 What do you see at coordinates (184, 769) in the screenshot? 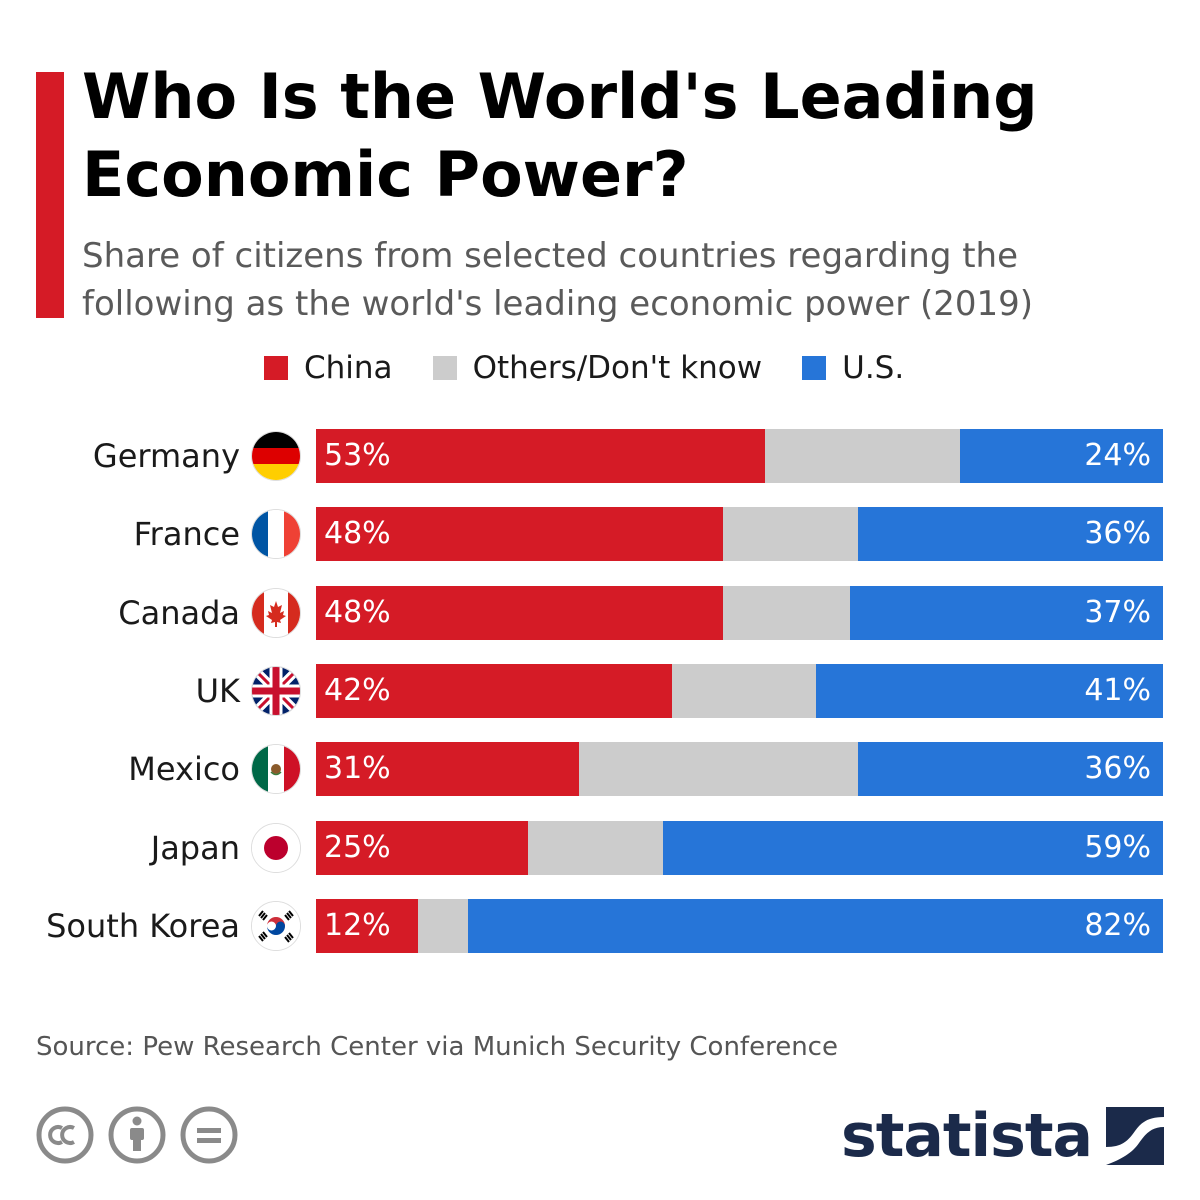
I see `country-label: Mexico` at bounding box center [184, 769].